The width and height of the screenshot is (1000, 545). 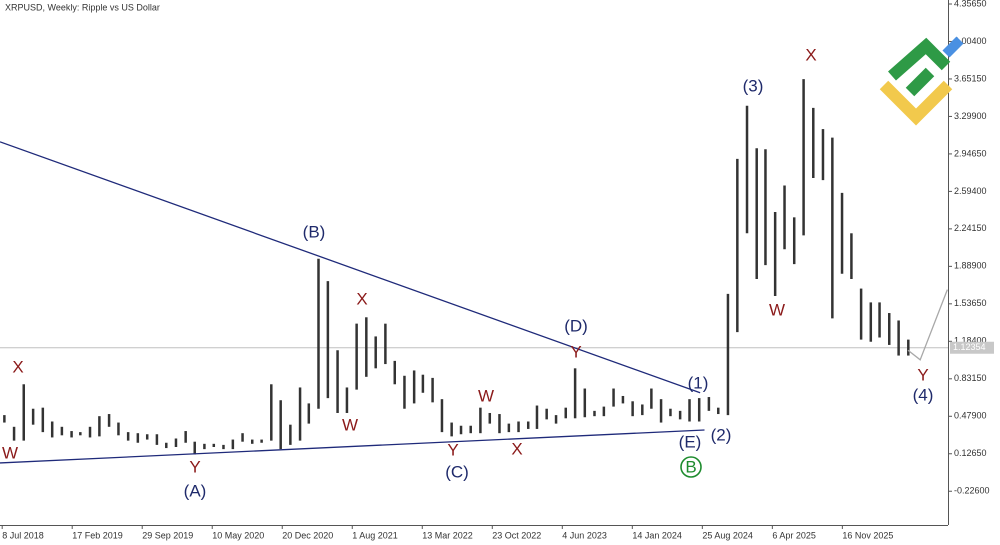 What do you see at coordinates (970, 453) in the screenshot?
I see `y-tick-label: 0.12650` at bounding box center [970, 453].